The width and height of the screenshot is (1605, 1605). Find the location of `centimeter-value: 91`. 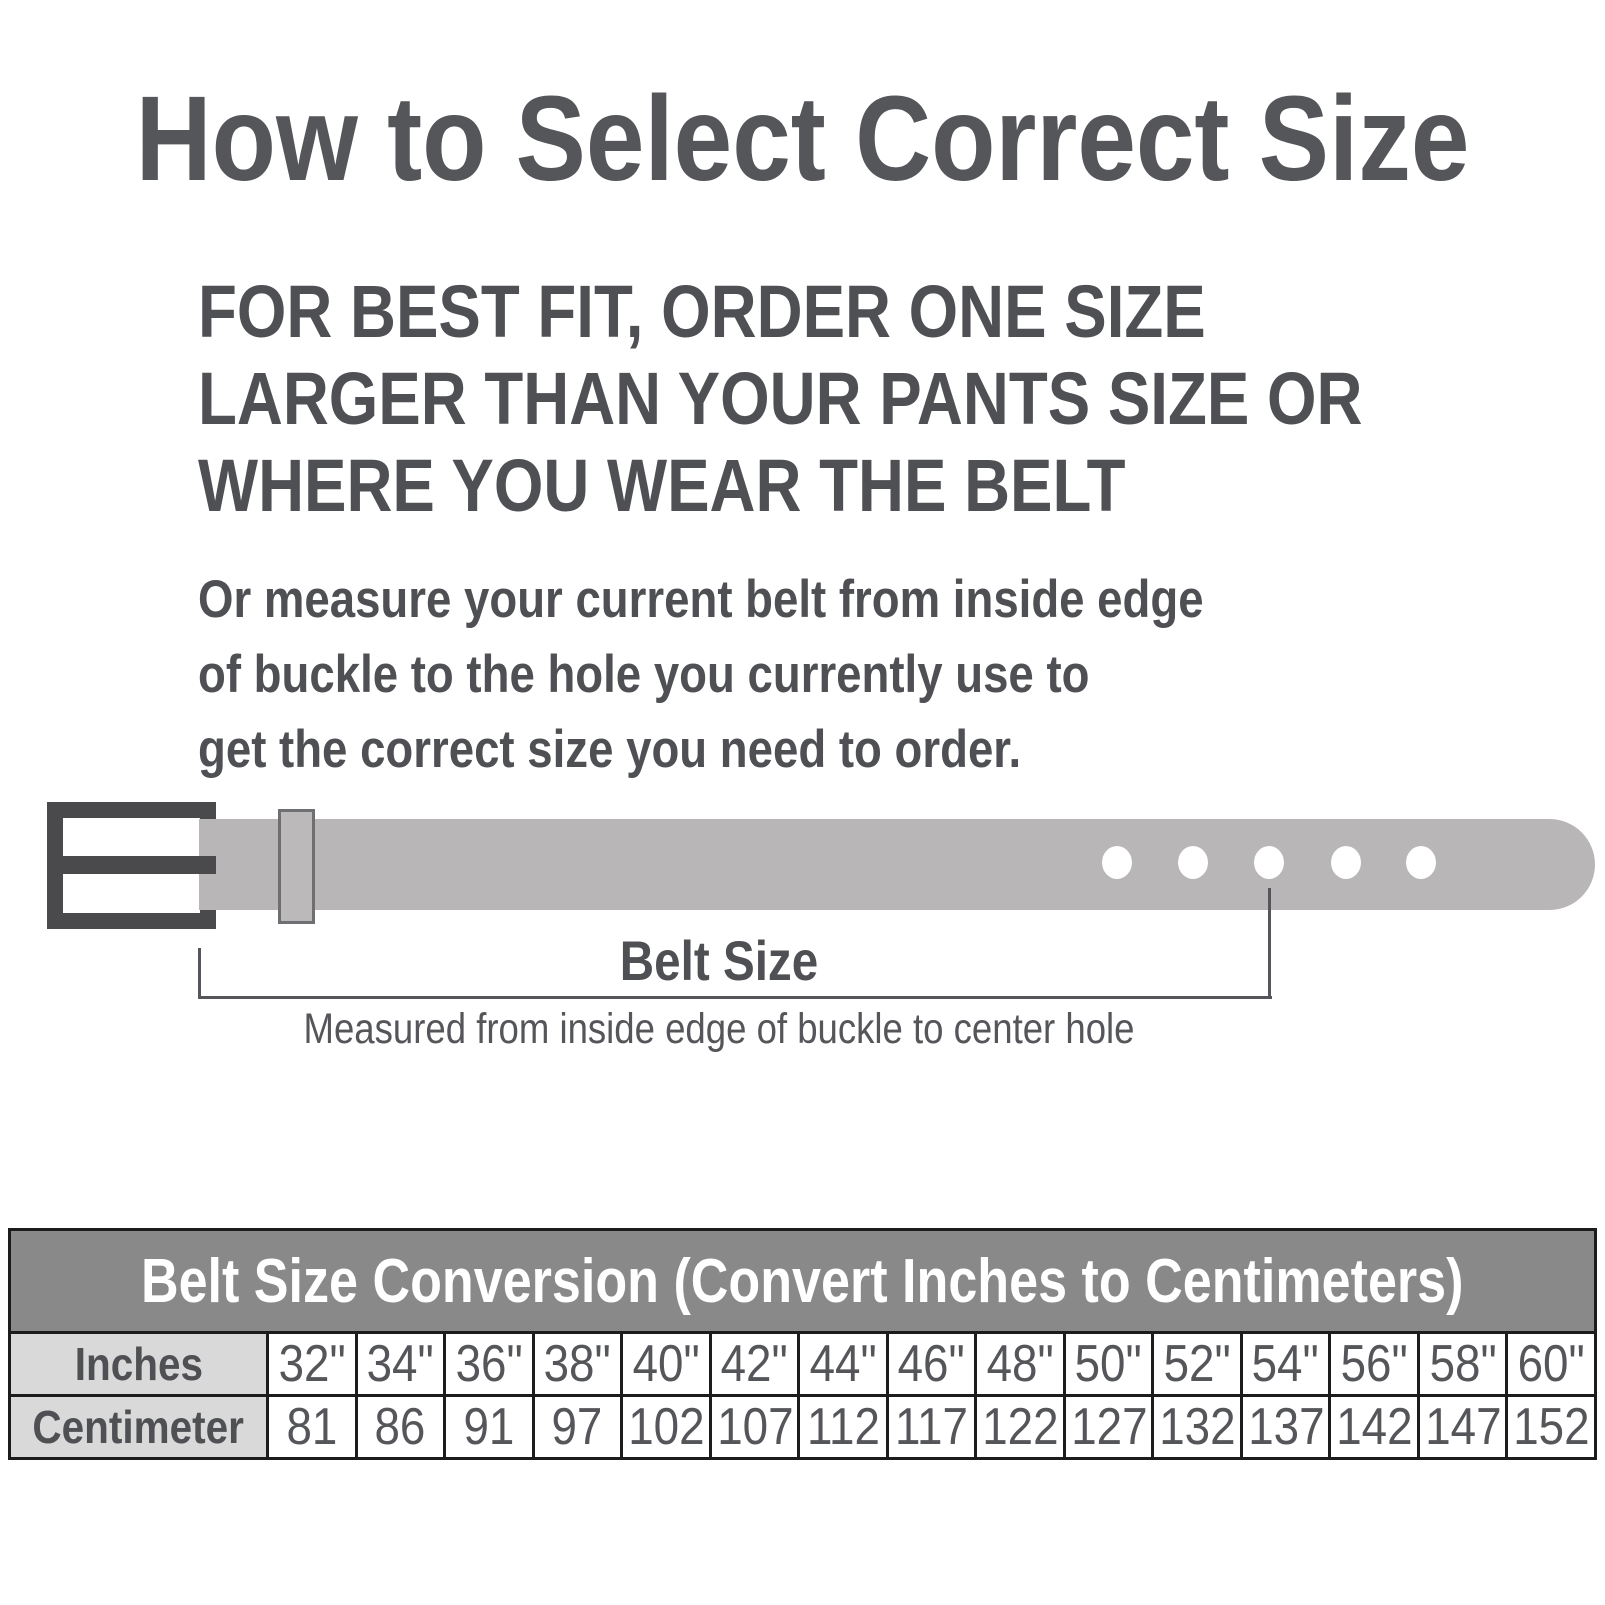

centimeter-value: 91 is located at coordinates (489, 1427).